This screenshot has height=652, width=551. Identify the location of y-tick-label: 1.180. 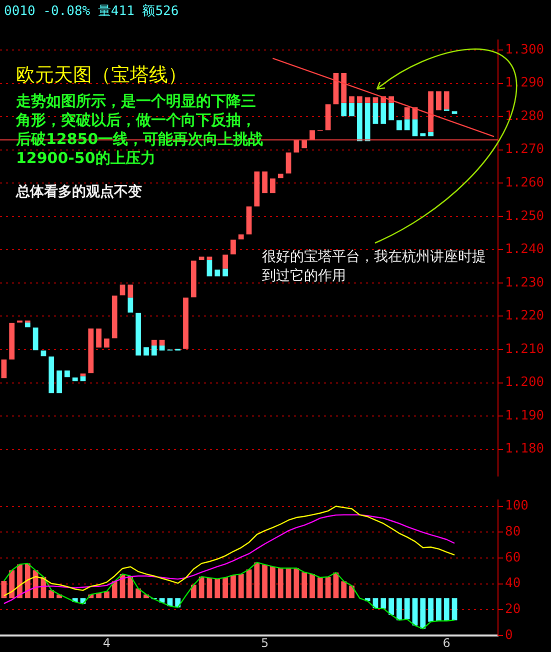
(524, 449).